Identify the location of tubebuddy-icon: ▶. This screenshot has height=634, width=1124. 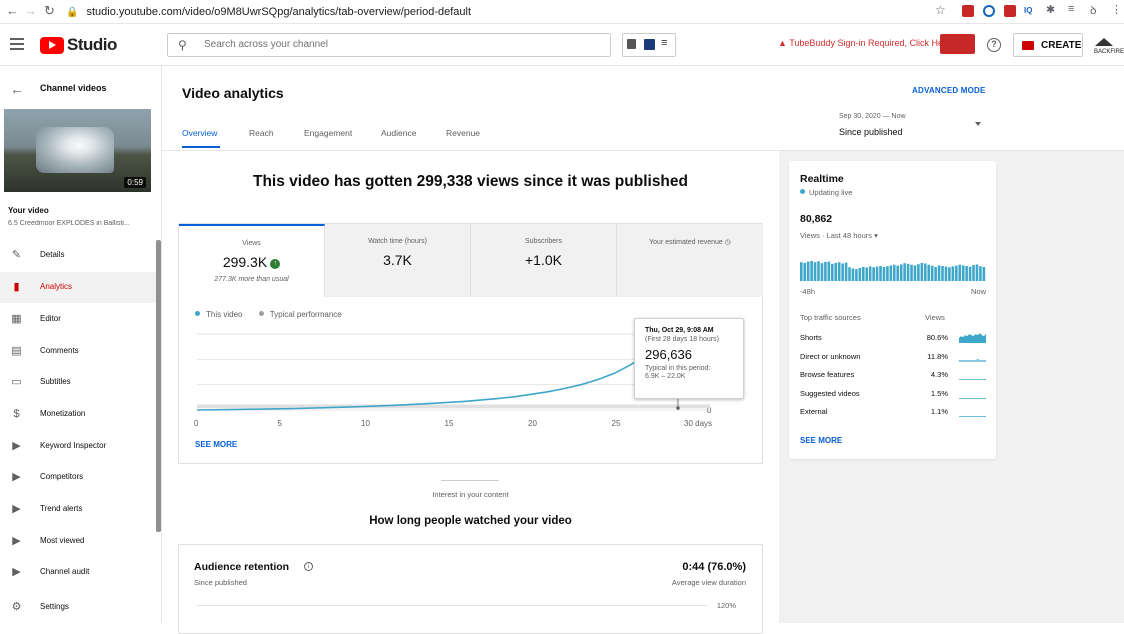
(16, 446).